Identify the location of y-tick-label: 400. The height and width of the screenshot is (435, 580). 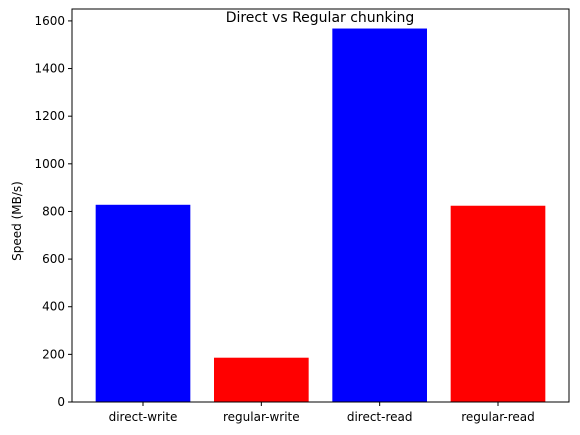
(53, 307).